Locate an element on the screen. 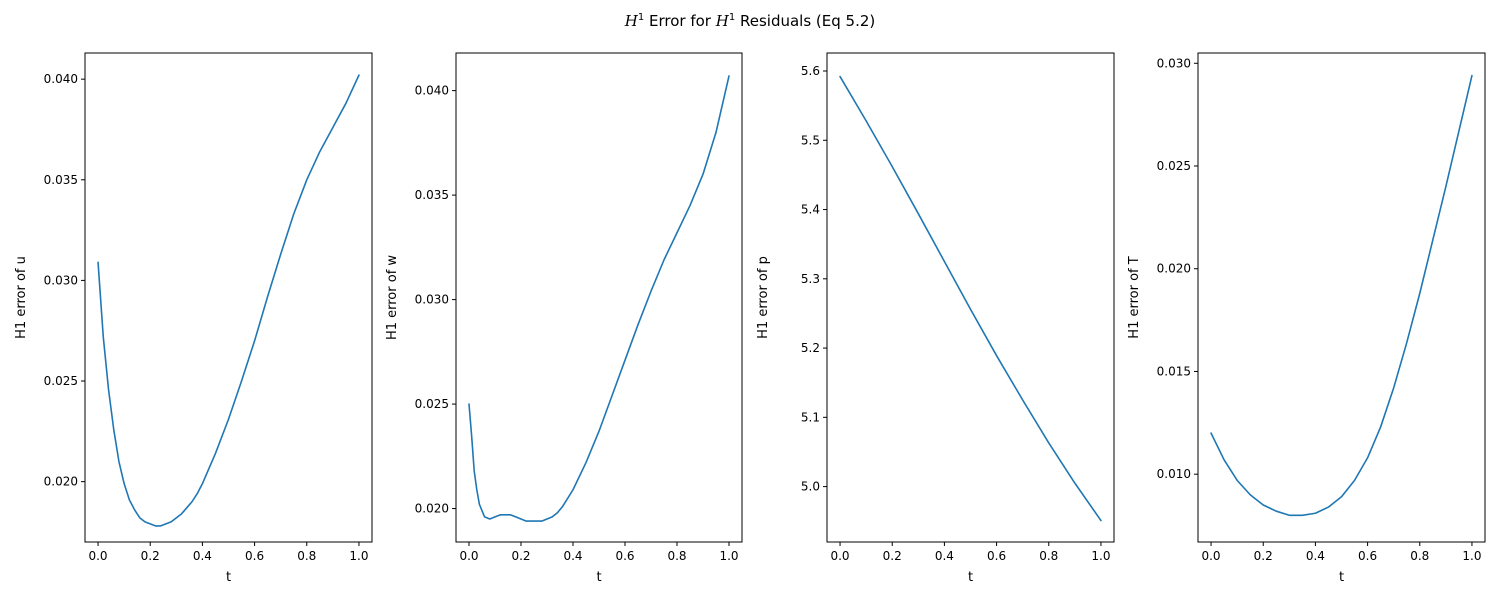 The image size is (1500, 600). y-tick-label: 5.4 is located at coordinates (810, 210).